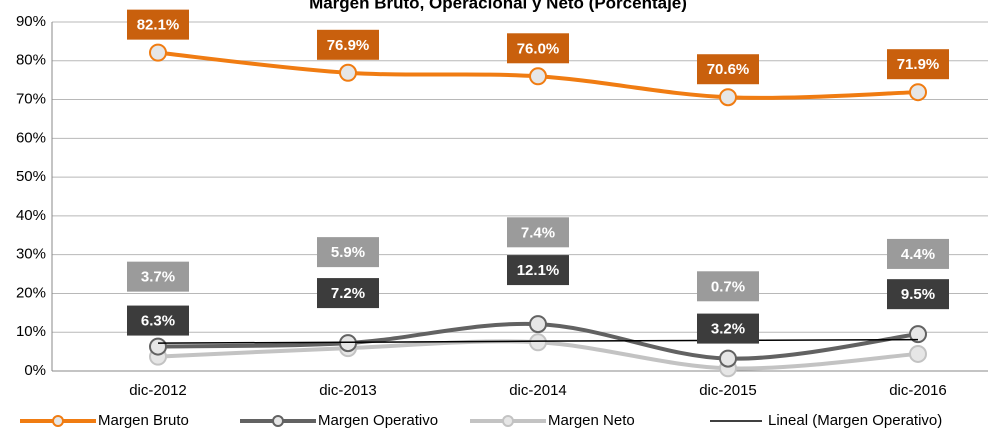 The image size is (998, 432). I want to click on value-label: 7.2%, so click(348, 293).